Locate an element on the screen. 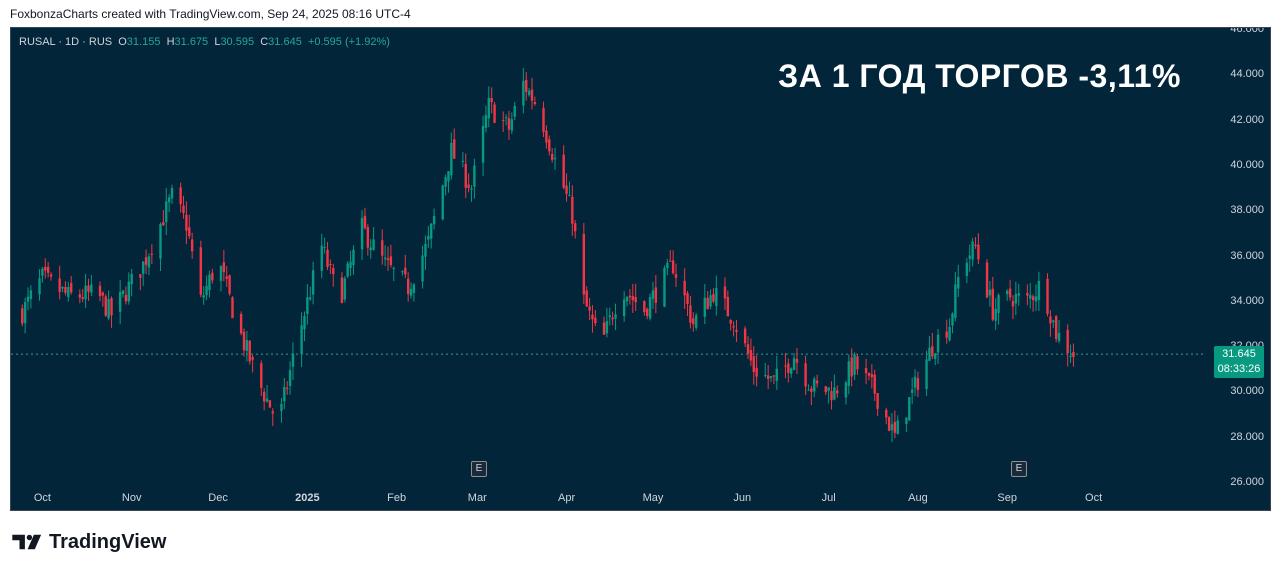 The width and height of the screenshot is (1281, 571). close-value: 31.645 is located at coordinates (285, 42).